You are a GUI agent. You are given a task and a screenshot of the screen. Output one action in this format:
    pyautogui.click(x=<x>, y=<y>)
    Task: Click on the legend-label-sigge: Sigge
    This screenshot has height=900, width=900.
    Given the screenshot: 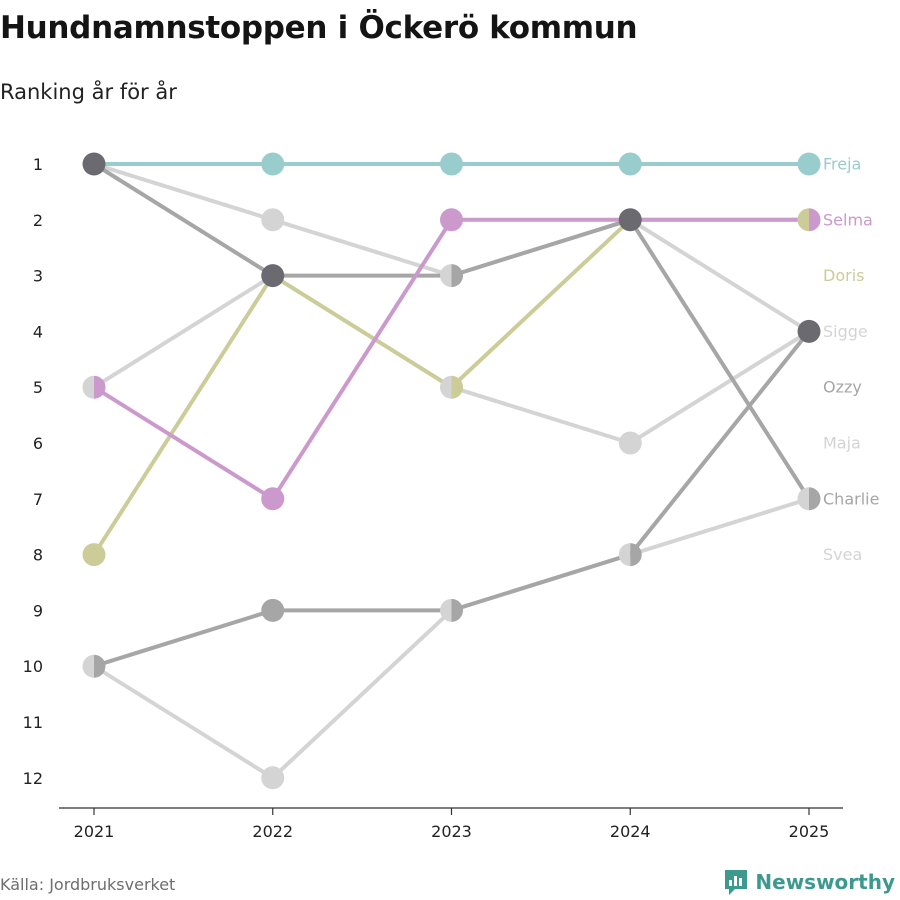 What is the action you would take?
    pyautogui.click(x=845, y=331)
    